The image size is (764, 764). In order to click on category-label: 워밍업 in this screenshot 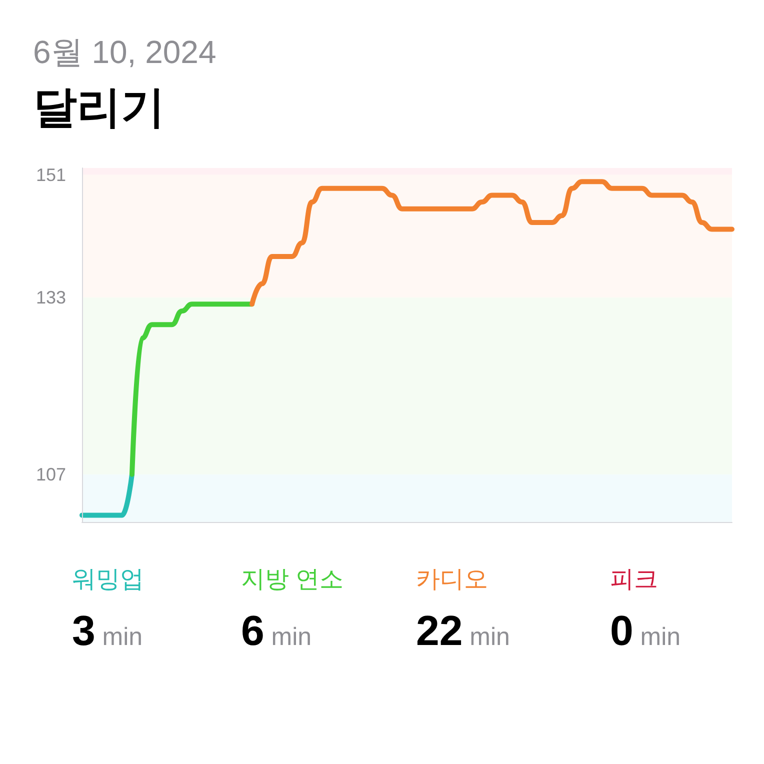, I will do `click(108, 580)`.